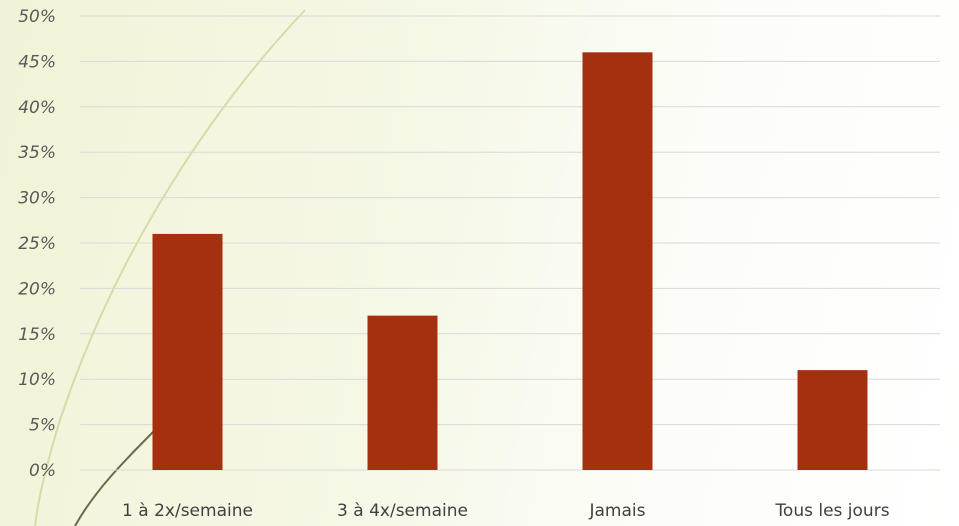 The image size is (959, 526). Describe the element at coordinates (37, 108) in the screenshot. I see `y-tick-label: 40%` at that location.